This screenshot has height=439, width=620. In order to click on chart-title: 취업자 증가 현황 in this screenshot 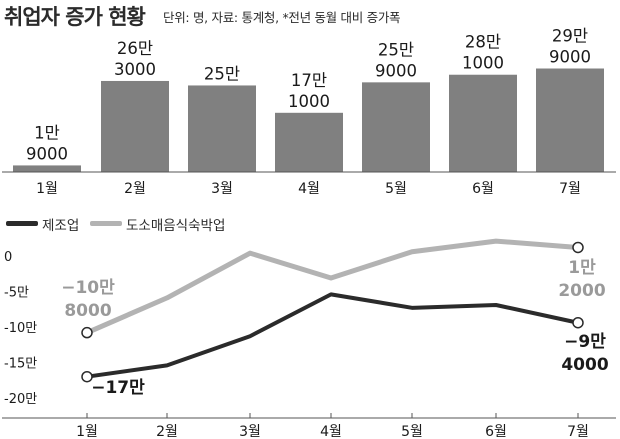, I will do `click(75, 17)`.